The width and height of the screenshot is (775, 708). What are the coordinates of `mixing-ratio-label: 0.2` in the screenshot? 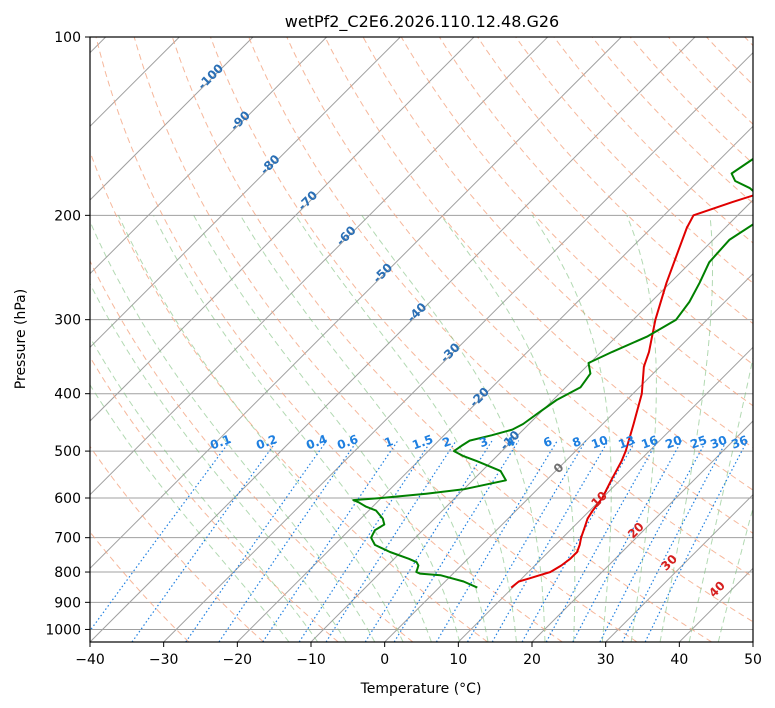 It's located at (266, 442).